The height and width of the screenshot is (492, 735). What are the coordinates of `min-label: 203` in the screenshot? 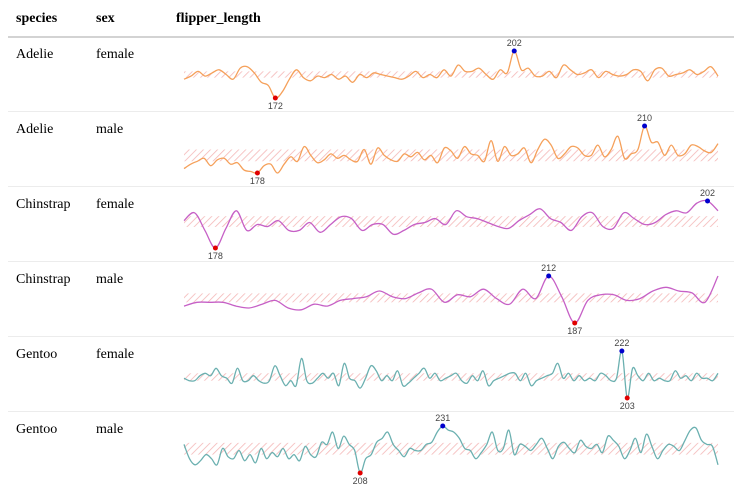 It's located at (627, 406).